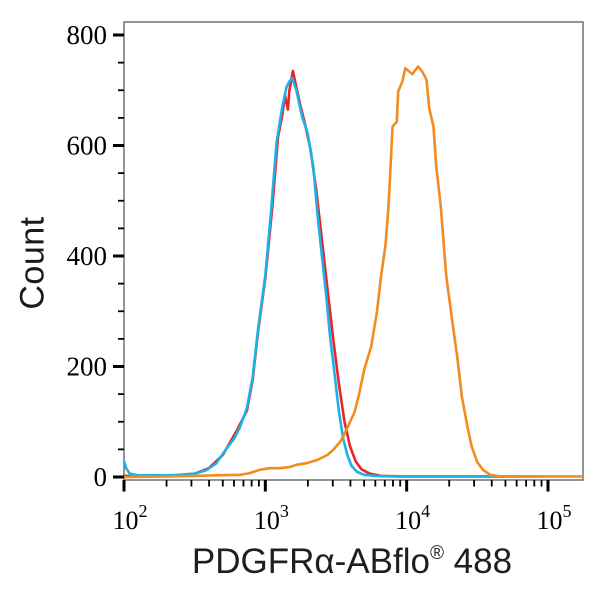 Image resolution: width=600 pixels, height=600 pixels. Describe the element at coordinates (130, 518) in the screenshot. I see `x-tick-label: 10²` at that location.